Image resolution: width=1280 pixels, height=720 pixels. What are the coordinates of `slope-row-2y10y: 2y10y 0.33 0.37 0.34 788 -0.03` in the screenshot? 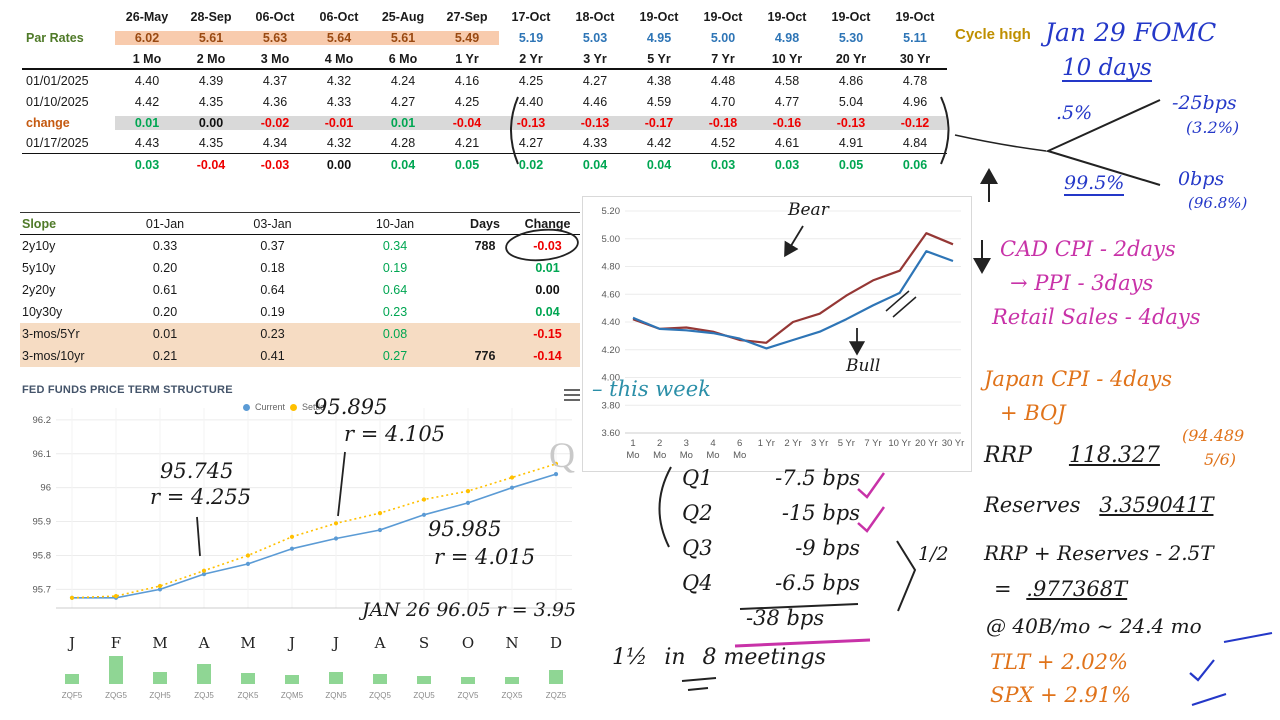 It's located at (300, 246).